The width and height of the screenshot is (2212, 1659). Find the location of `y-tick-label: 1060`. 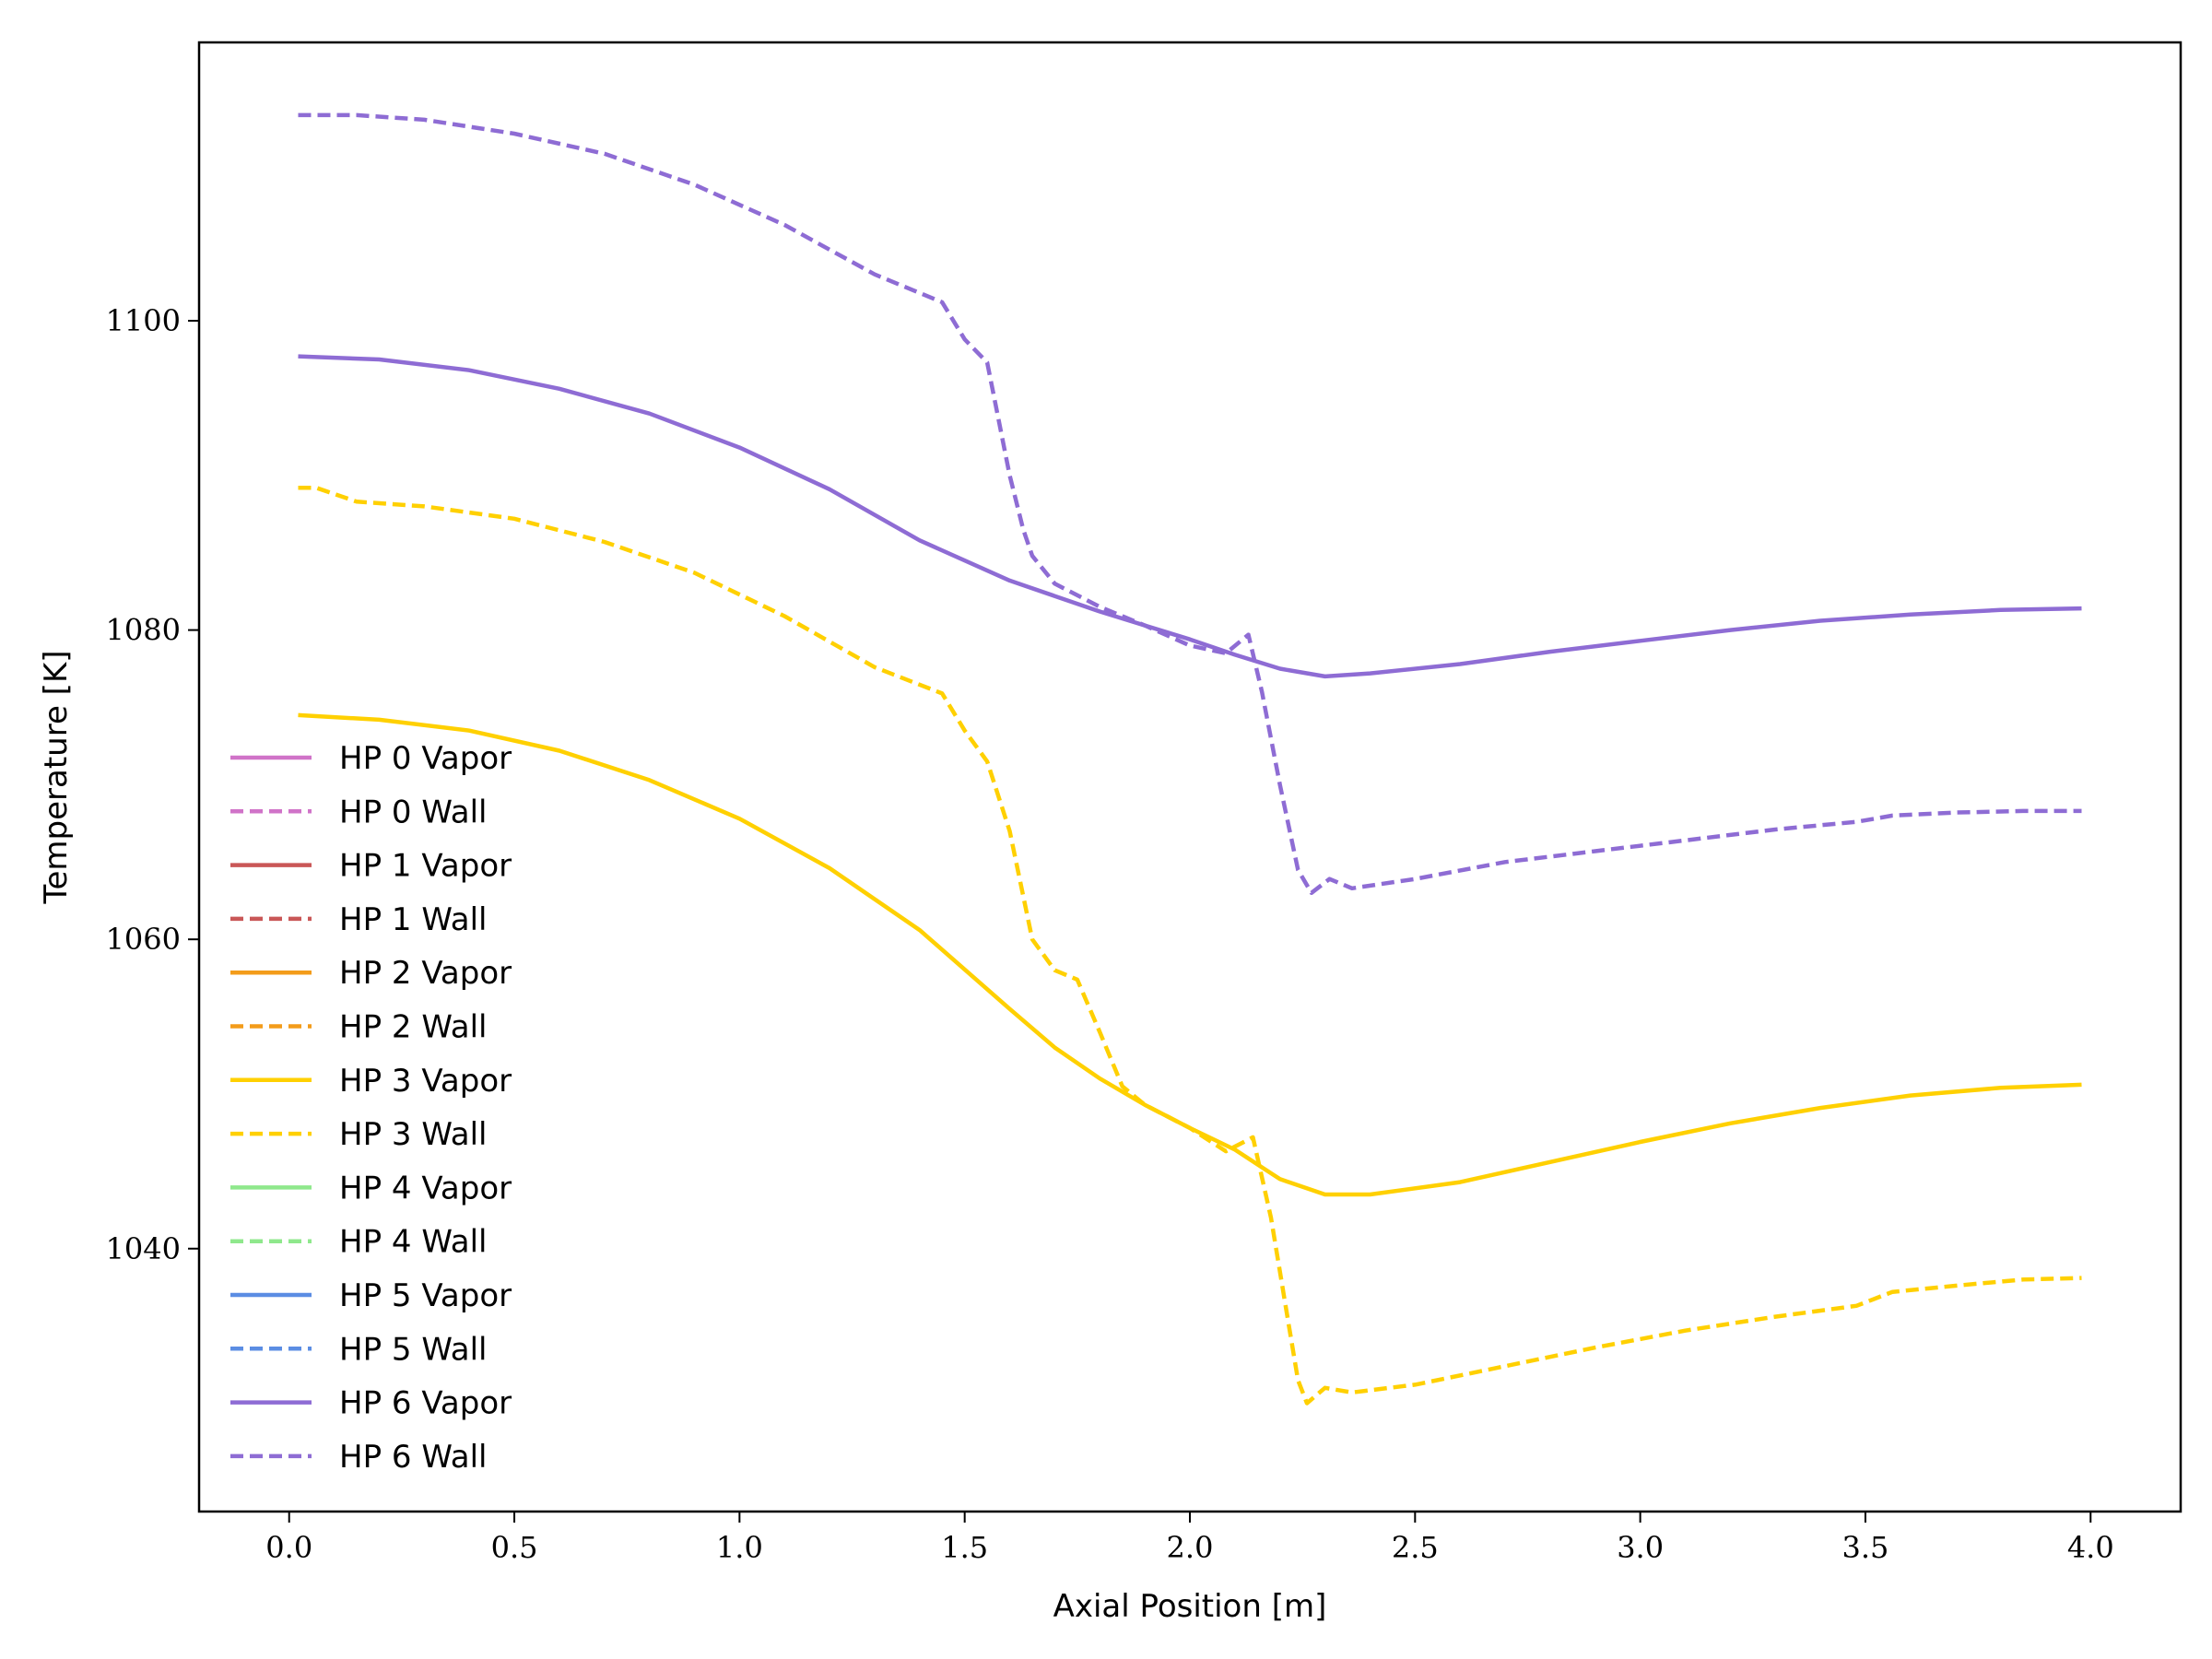

y-tick-label: 1060 is located at coordinates (143, 939).